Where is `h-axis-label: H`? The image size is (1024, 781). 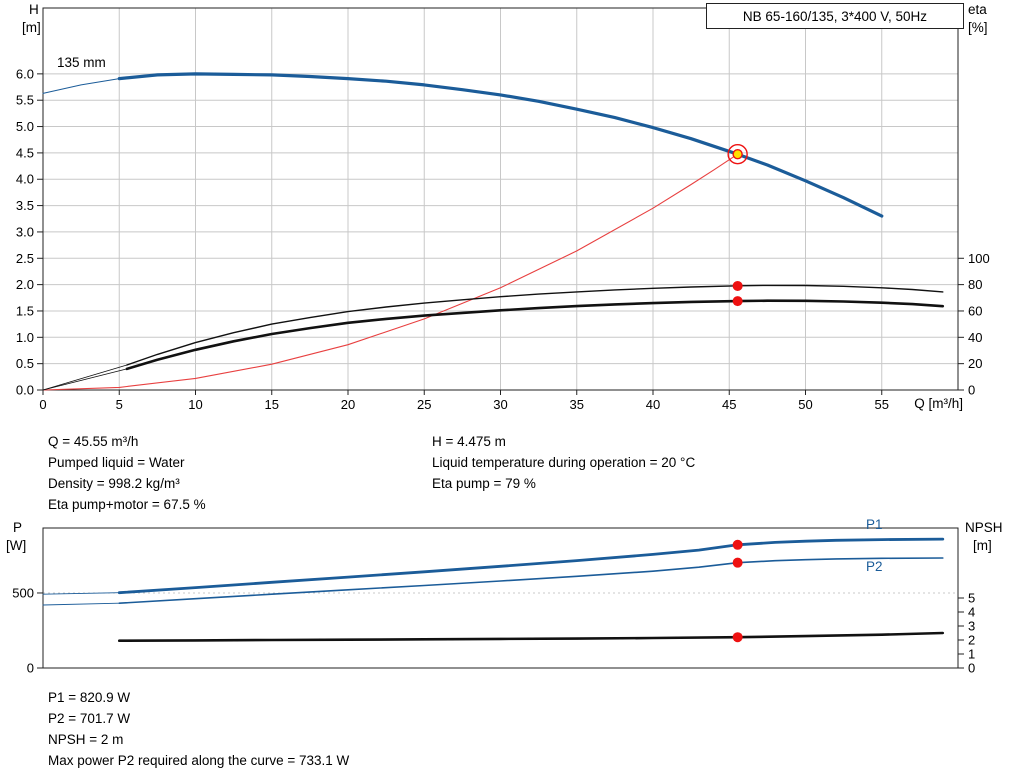 h-axis-label: H is located at coordinates (34, 9).